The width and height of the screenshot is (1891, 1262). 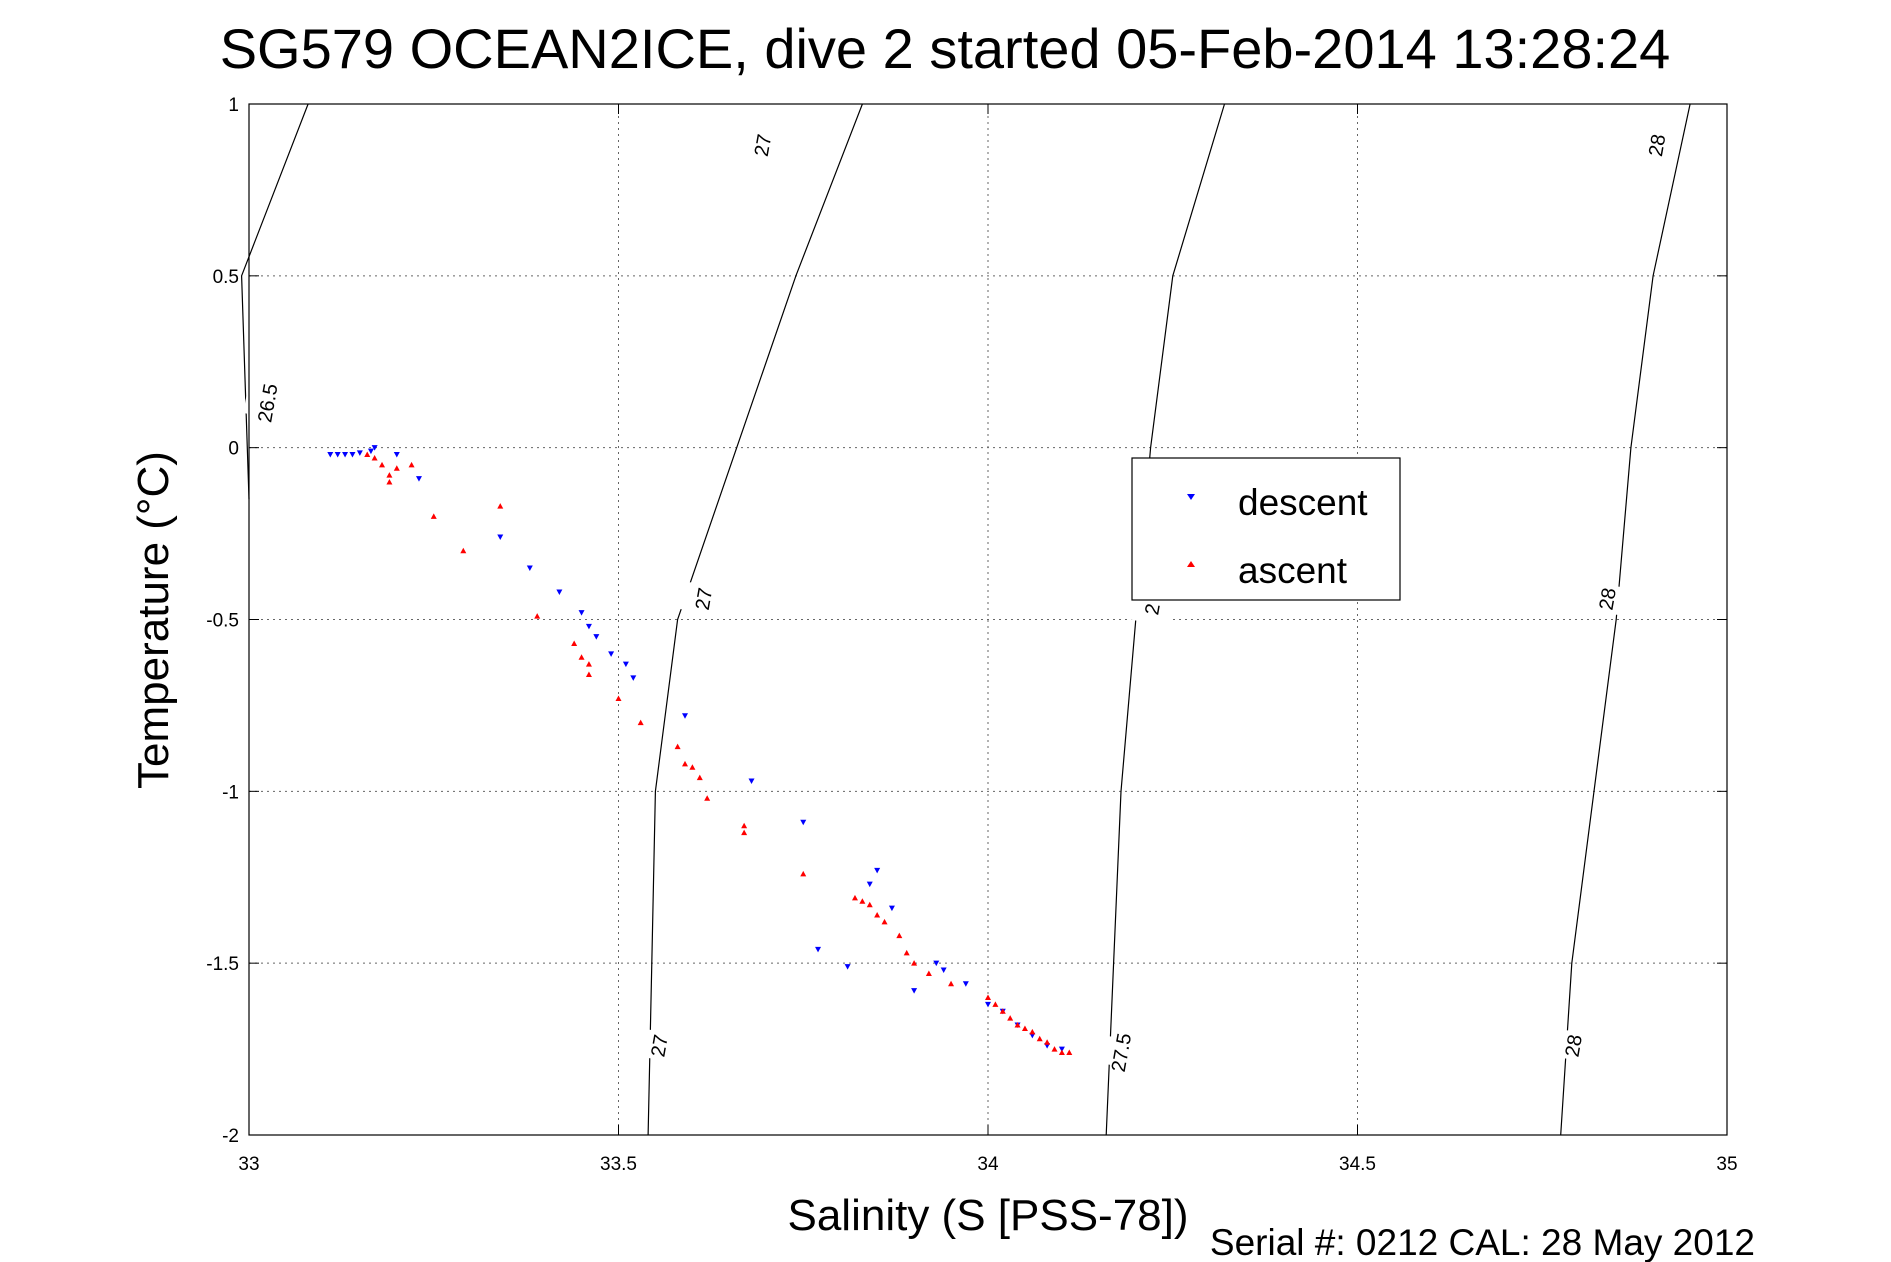 What do you see at coordinates (226, 277) in the screenshot?
I see `y-tick-label: 0.5` at bounding box center [226, 277].